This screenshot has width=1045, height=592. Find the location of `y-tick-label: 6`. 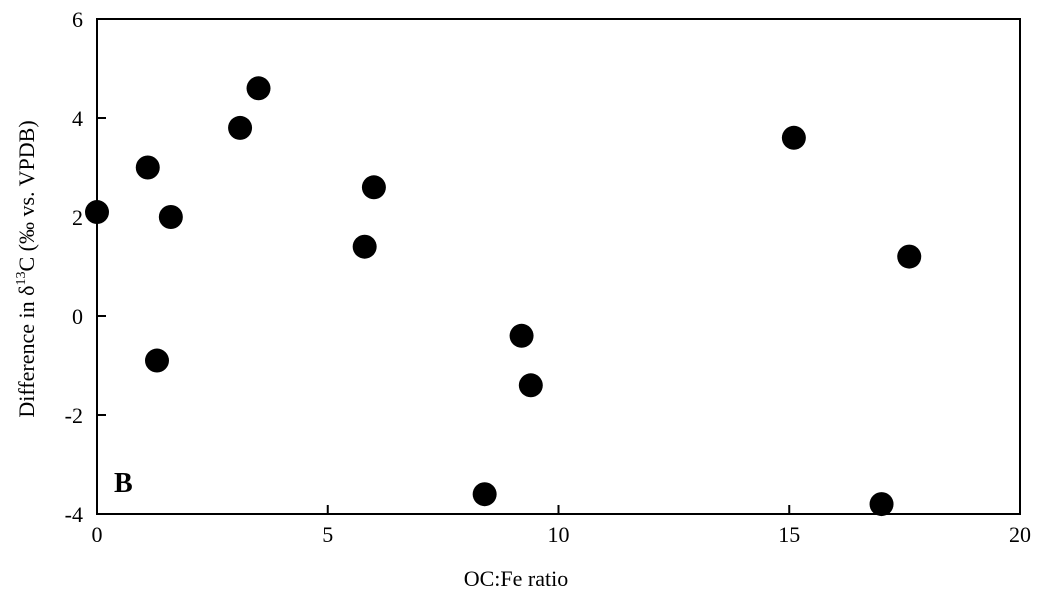

y-tick-label: 6 is located at coordinates (77, 19).